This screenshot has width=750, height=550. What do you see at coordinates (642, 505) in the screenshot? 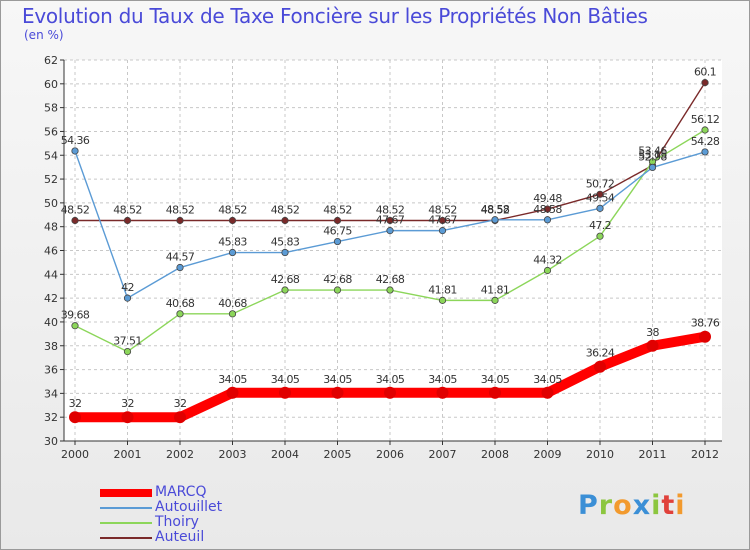
I see `logo-letter: x` at bounding box center [642, 505].